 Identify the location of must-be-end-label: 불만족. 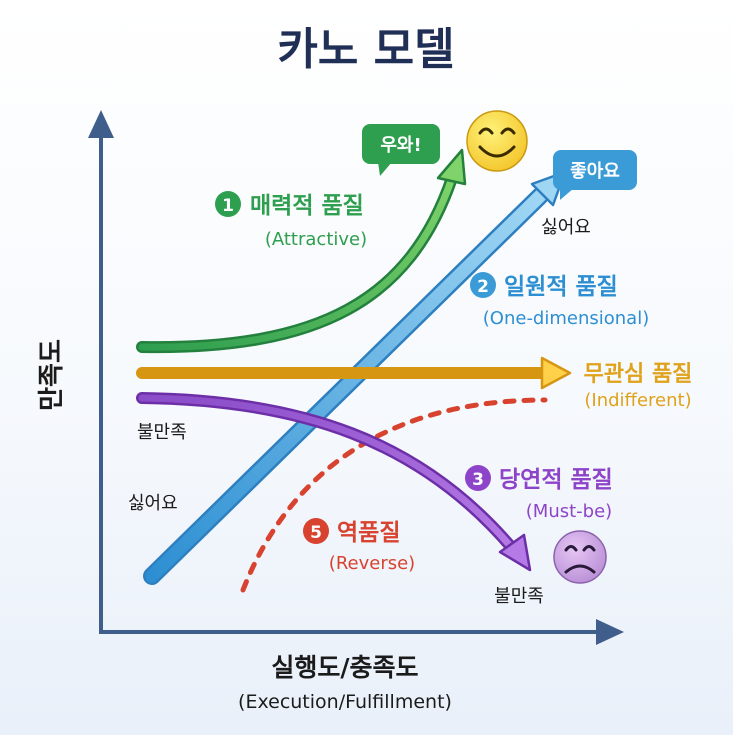
(519, 596).